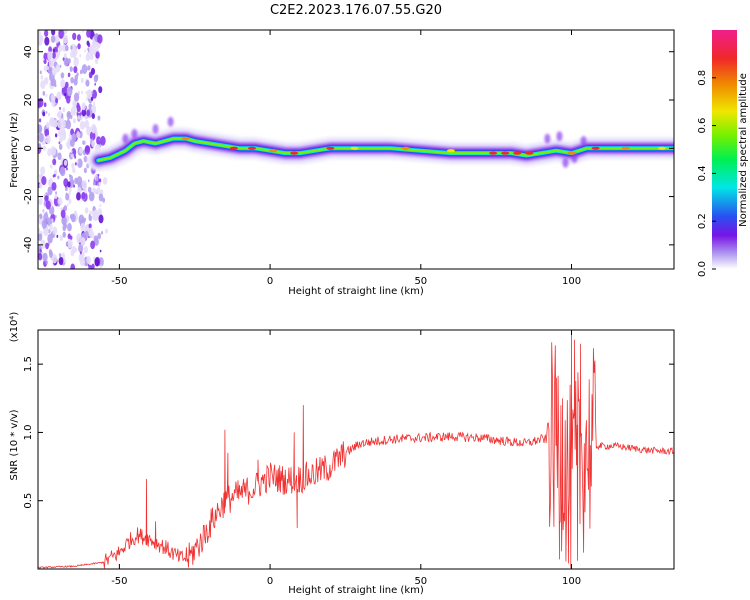  I want to click on y-tick-label: -20, so click(28, 196).